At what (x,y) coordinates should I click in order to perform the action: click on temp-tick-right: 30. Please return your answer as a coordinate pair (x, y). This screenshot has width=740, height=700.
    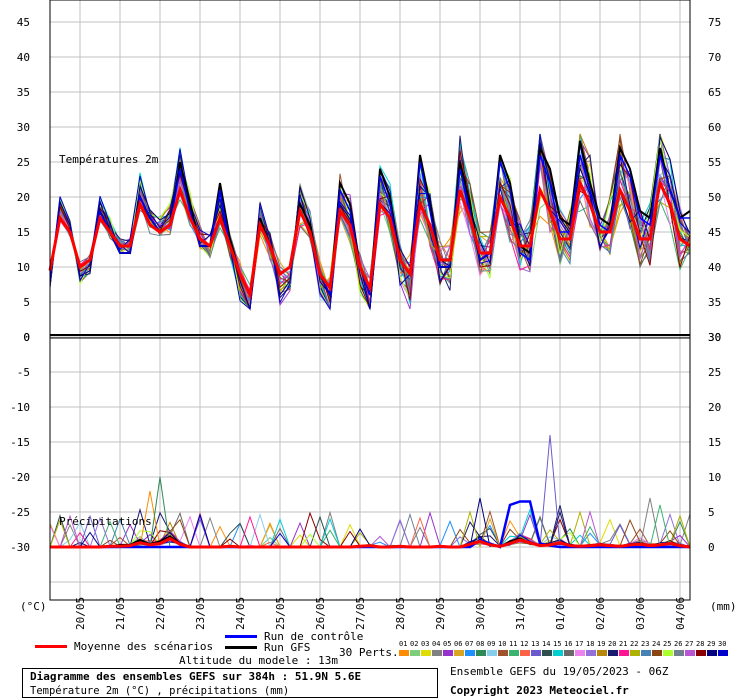
    Looking at the image, I should click on (714, 337).